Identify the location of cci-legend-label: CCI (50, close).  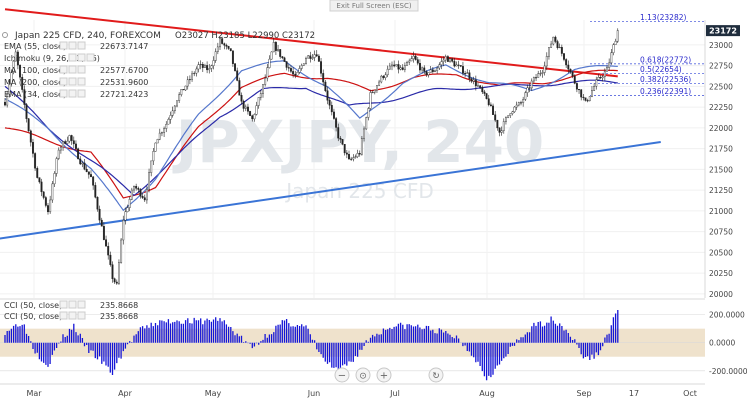
(33, 305).